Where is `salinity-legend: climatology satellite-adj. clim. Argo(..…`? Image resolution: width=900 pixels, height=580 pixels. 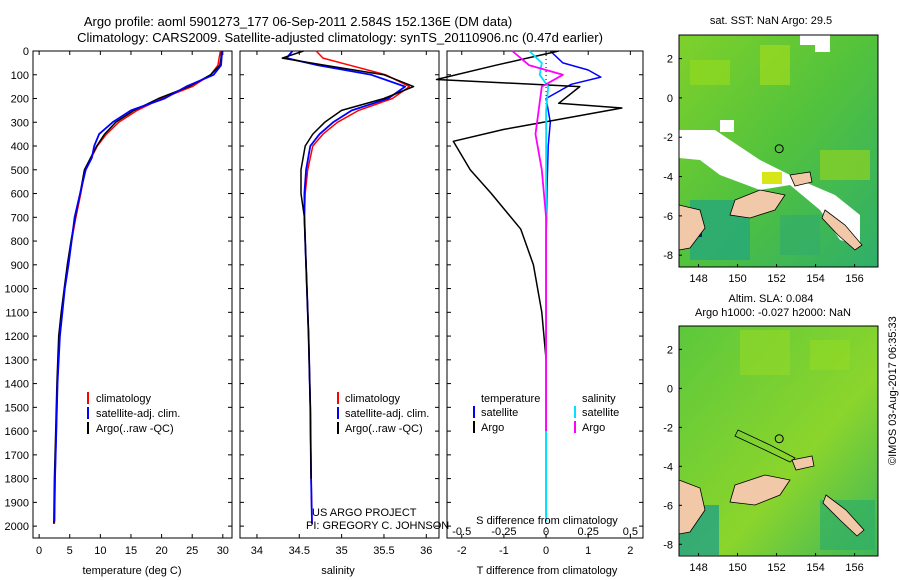 salinity-legend: climatology satellite-adj. clim. Argo(..… is located at coordinates (383, 413).